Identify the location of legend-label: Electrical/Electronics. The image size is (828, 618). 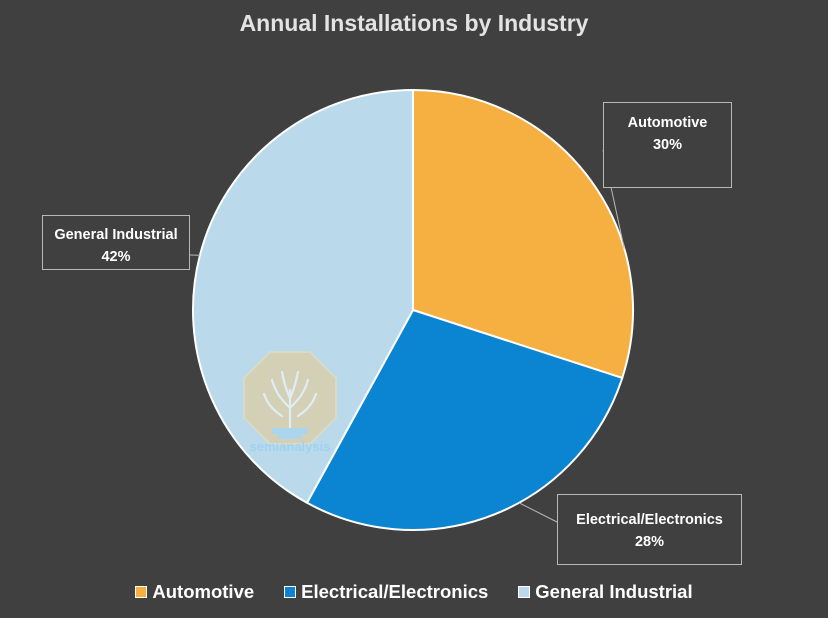
(395, 591).